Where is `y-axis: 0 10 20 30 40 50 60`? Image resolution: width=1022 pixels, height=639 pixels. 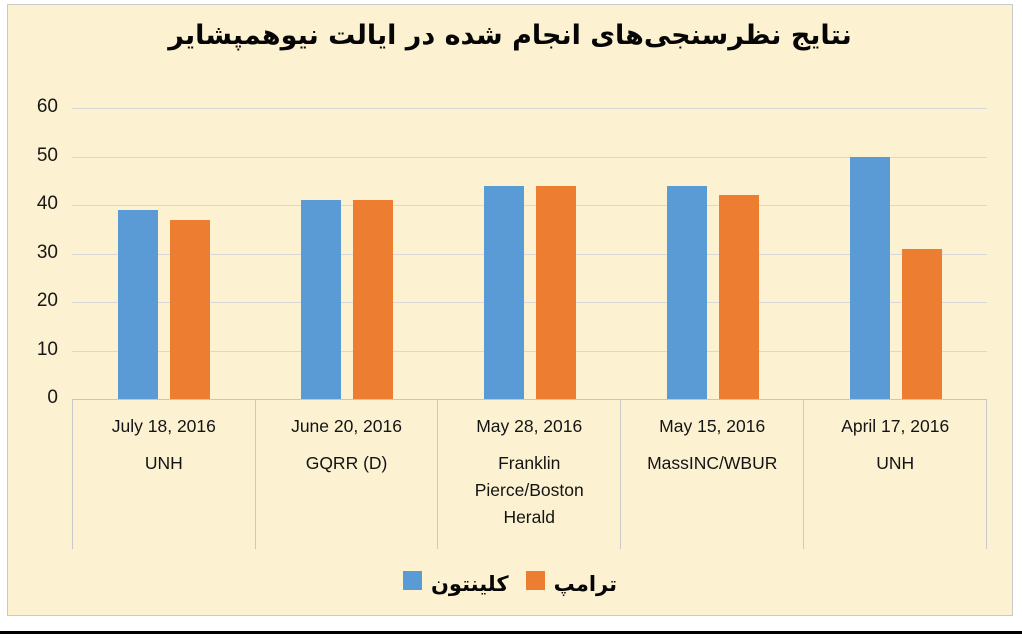 y-axis: 0 10 20 30 40 50 60 is located at coordinates (33, 252).